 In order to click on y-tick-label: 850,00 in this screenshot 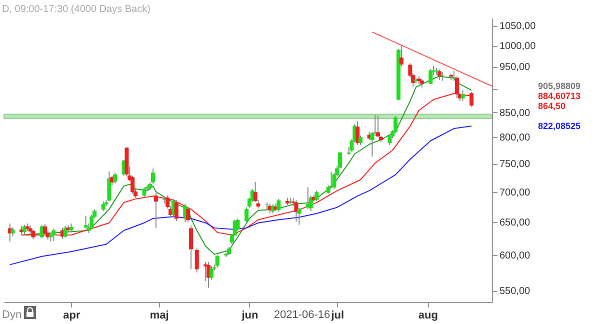, I will do `click(515, 113)`.